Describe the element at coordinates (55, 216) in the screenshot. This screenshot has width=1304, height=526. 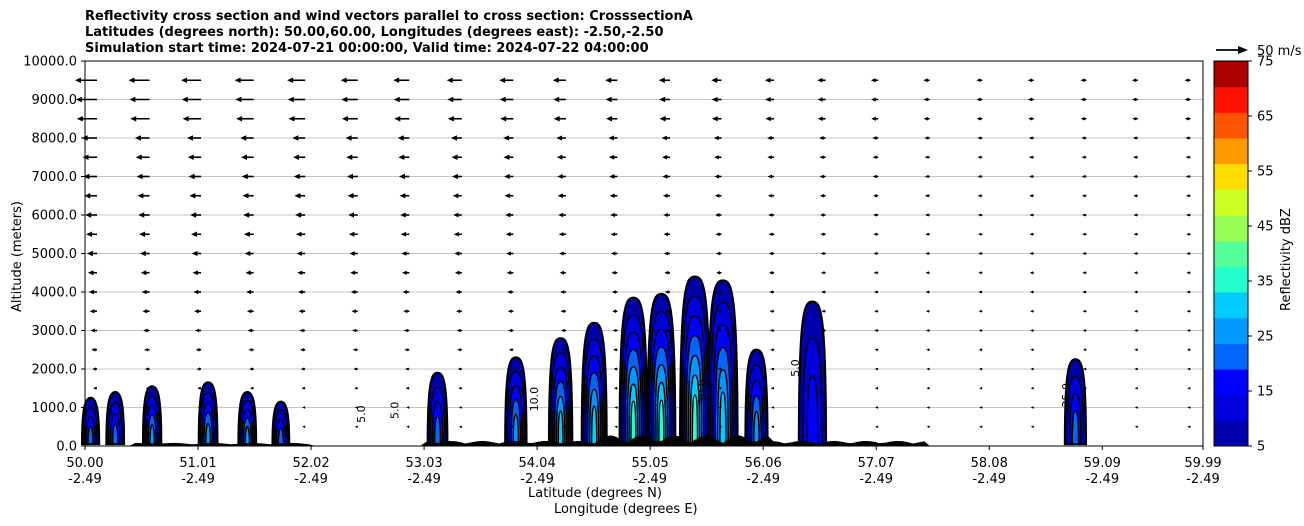
I see `y-tick-label: 6000.0` at that location.